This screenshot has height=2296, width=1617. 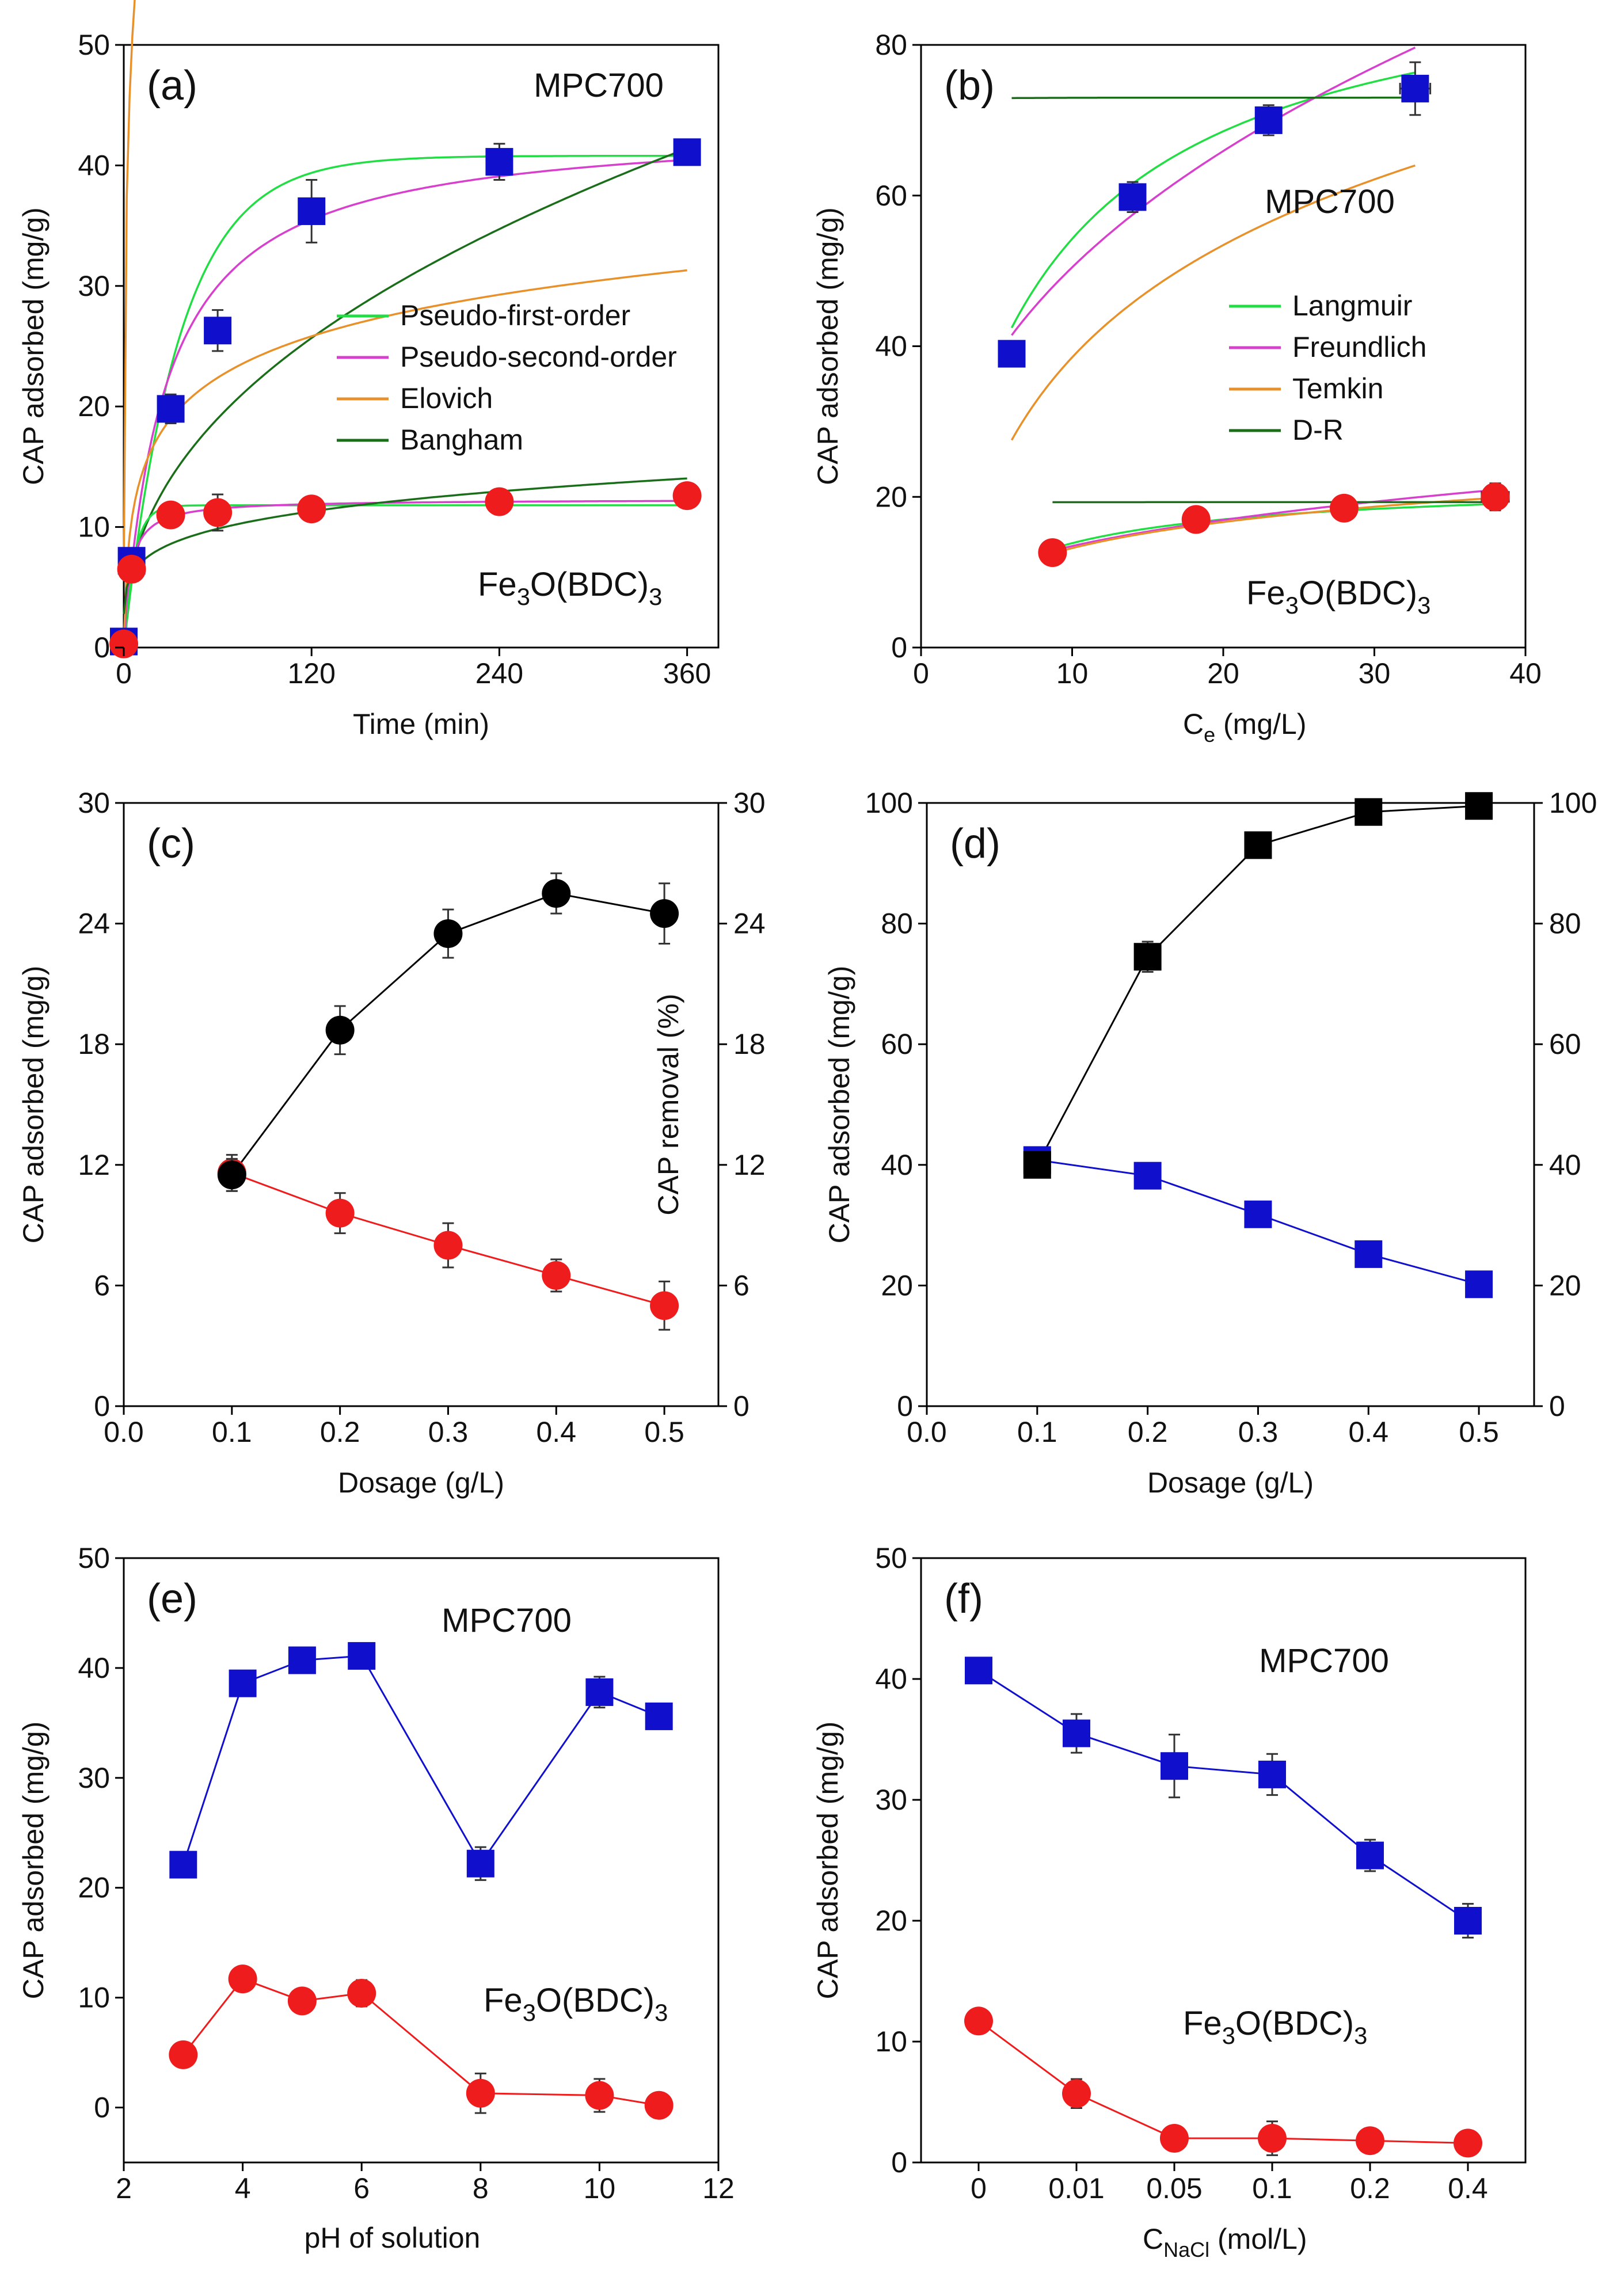 What do you see at coordinates (1213, 302) in the screenshot?
I see `fit-curve-temkin` at bounding box center [1213, 302].